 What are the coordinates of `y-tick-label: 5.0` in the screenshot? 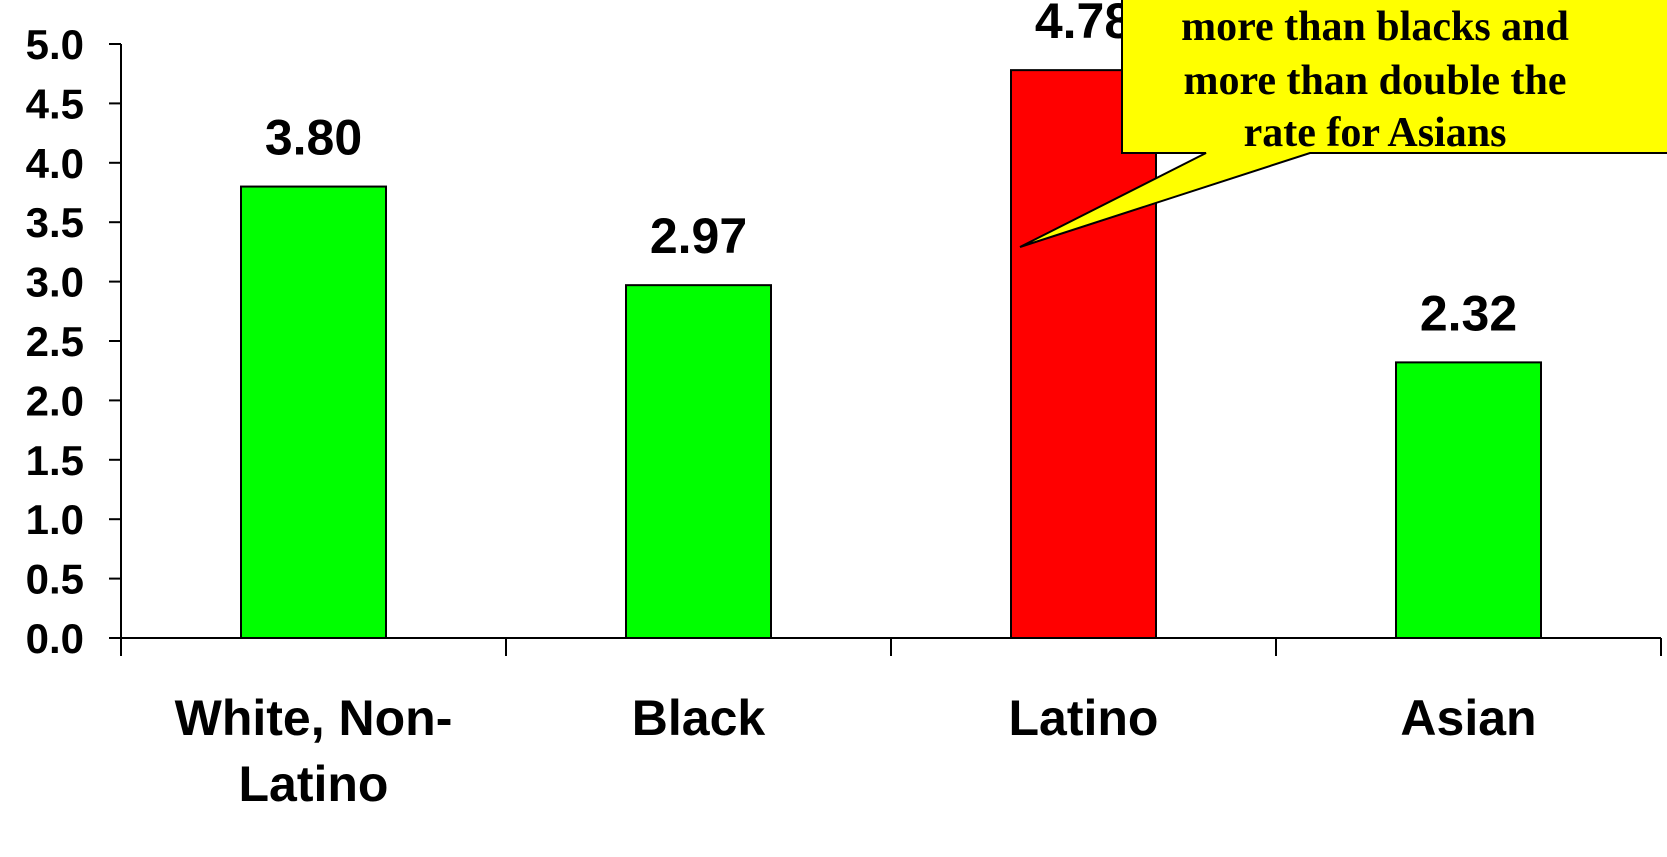 It's located at (55, 44).